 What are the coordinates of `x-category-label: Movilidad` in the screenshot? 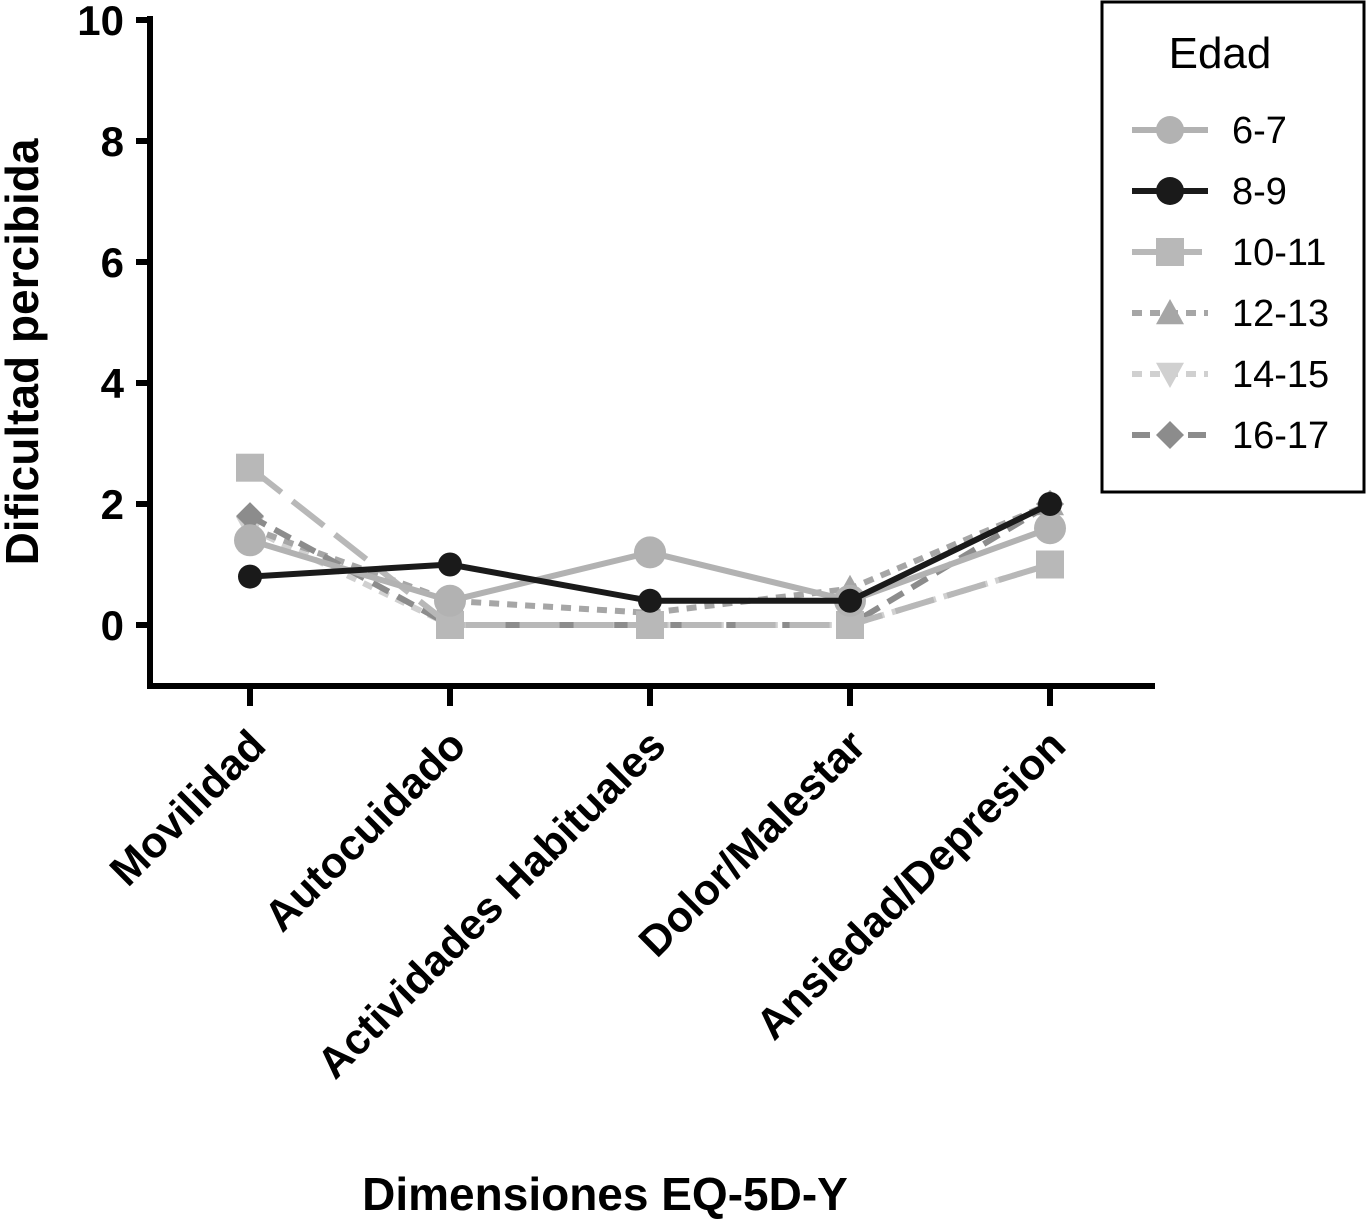 It's located at (188, 808).